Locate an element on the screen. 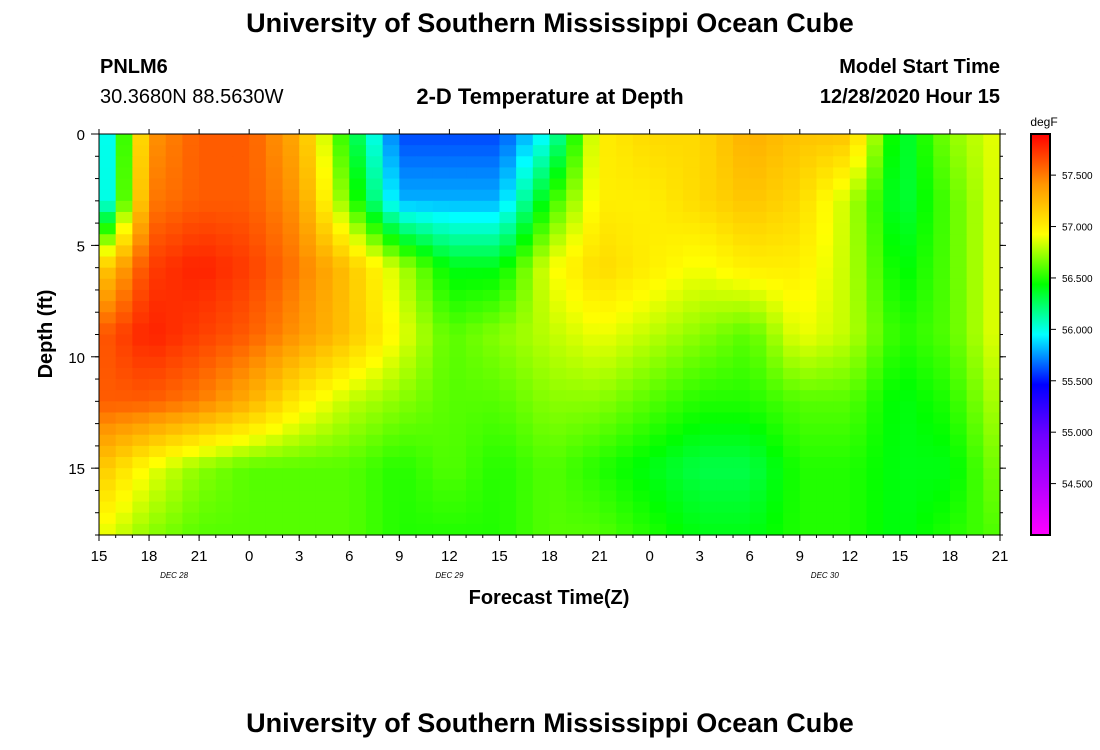 The image size is (1100, 750). x-tick-label: 3 is located at coordinates (299, 556).